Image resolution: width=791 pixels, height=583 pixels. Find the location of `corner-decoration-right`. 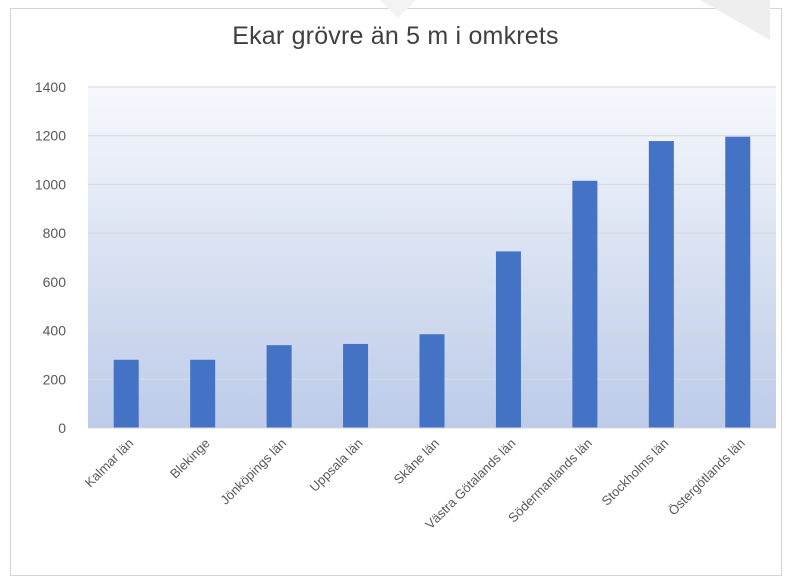

corner-decoration-right is located at coordinates (735, 20).